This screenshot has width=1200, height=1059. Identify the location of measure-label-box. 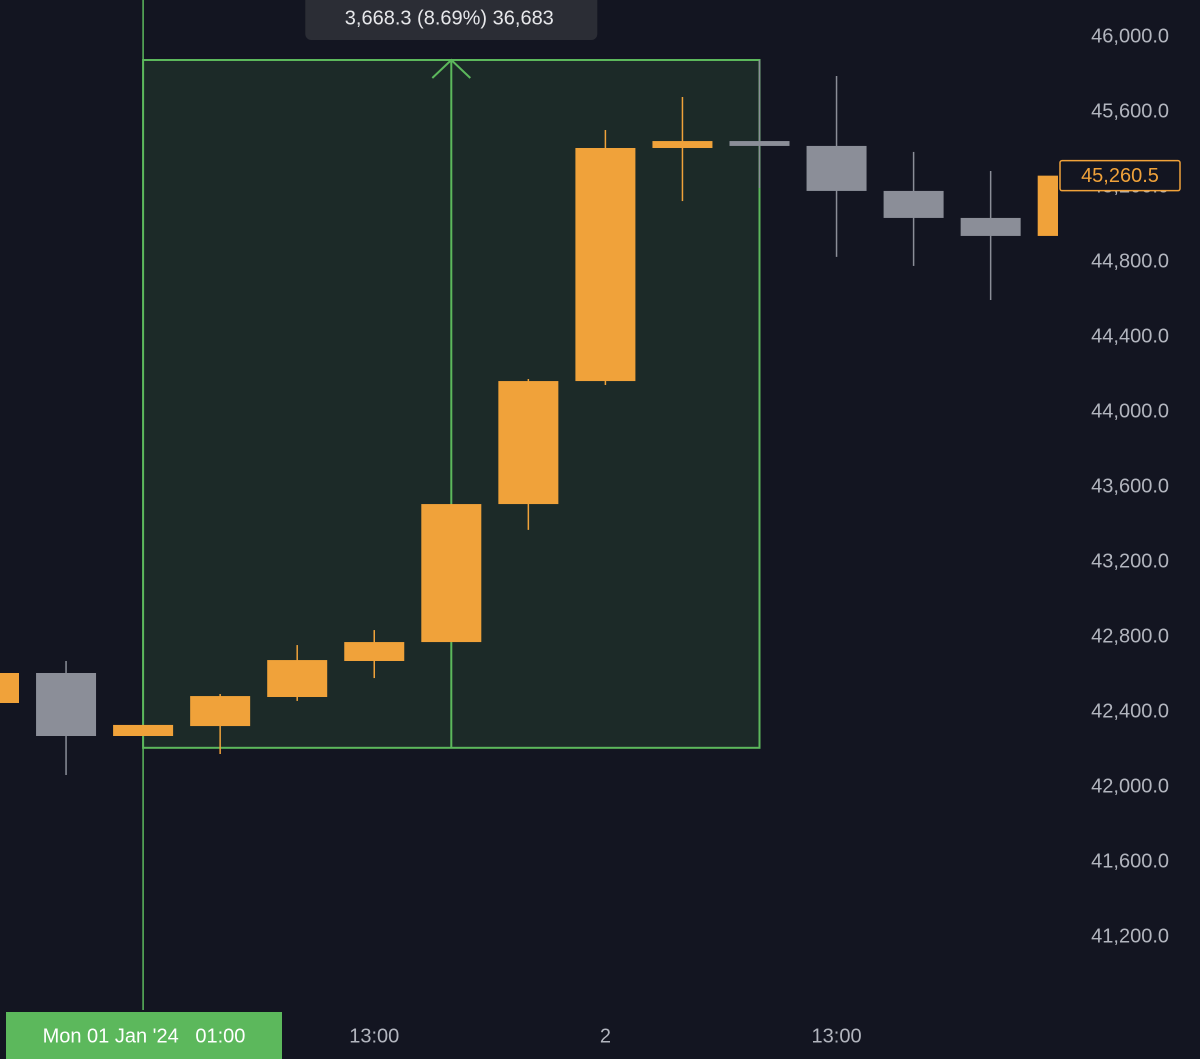
(451, 20).